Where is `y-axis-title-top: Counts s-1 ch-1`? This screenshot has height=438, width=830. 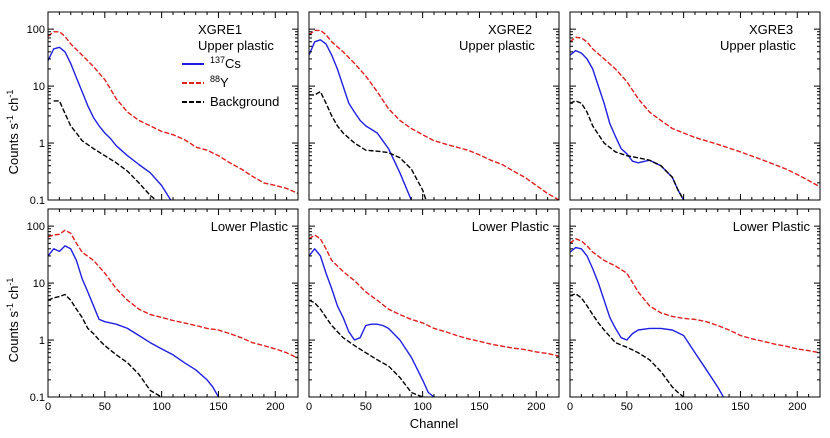
y-axis-title-top: Counts s-1 ch-1 is located at coordinates (13, 132).